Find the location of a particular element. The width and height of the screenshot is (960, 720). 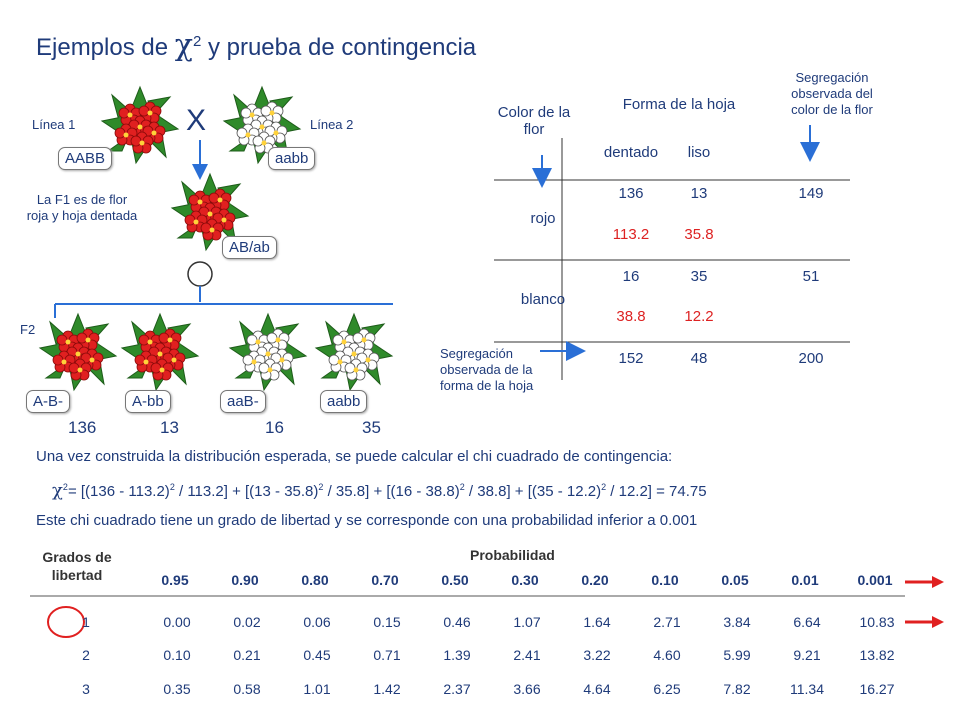

value-cell: 3.84 is located at coordinates (737, 622).